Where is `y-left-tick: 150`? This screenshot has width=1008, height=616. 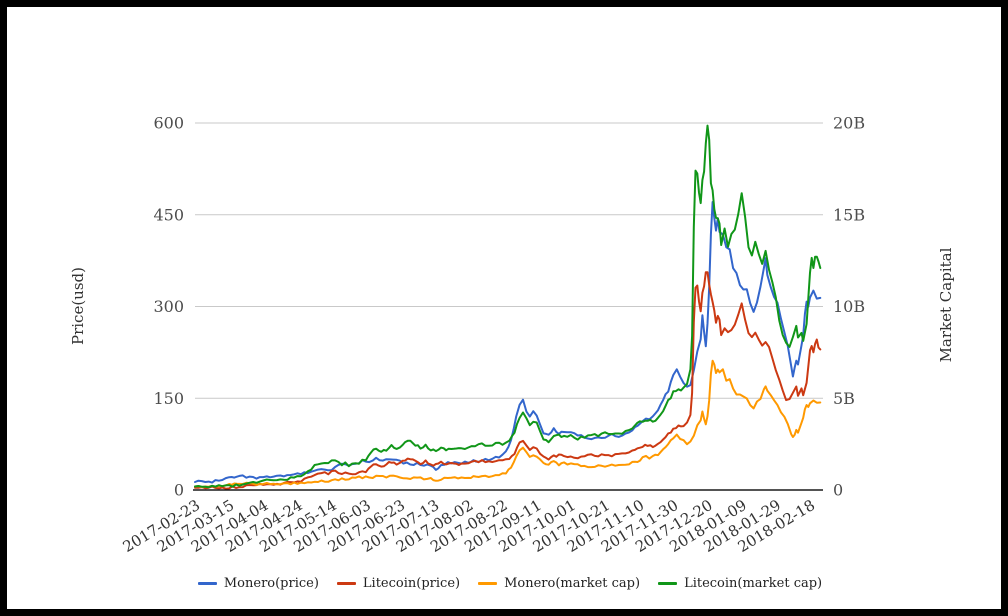
y-left-tick: 150 is located at coordinates (168, 398).